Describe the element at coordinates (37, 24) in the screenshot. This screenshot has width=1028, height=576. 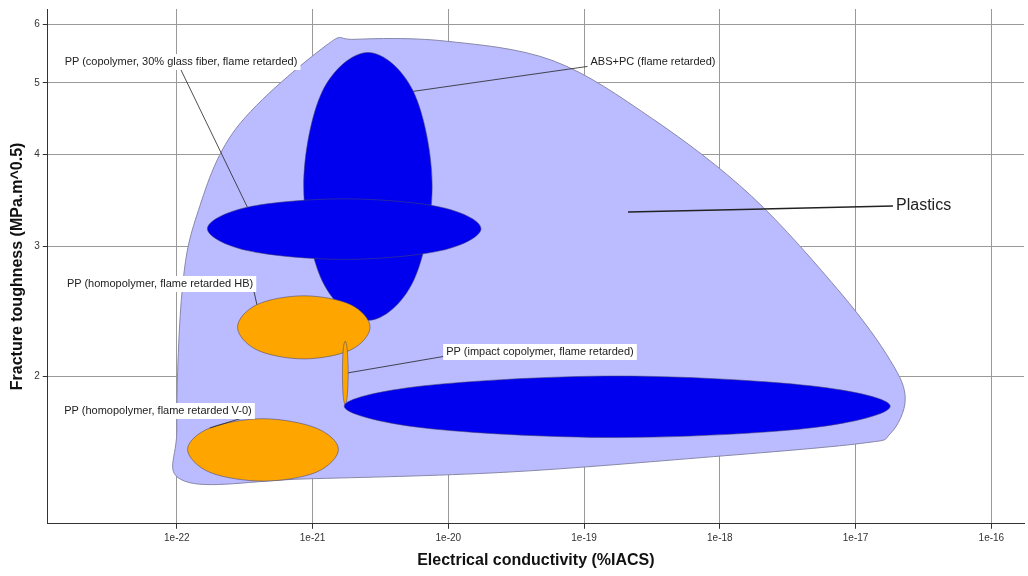
I see `y-tick-label: 6` at that location.